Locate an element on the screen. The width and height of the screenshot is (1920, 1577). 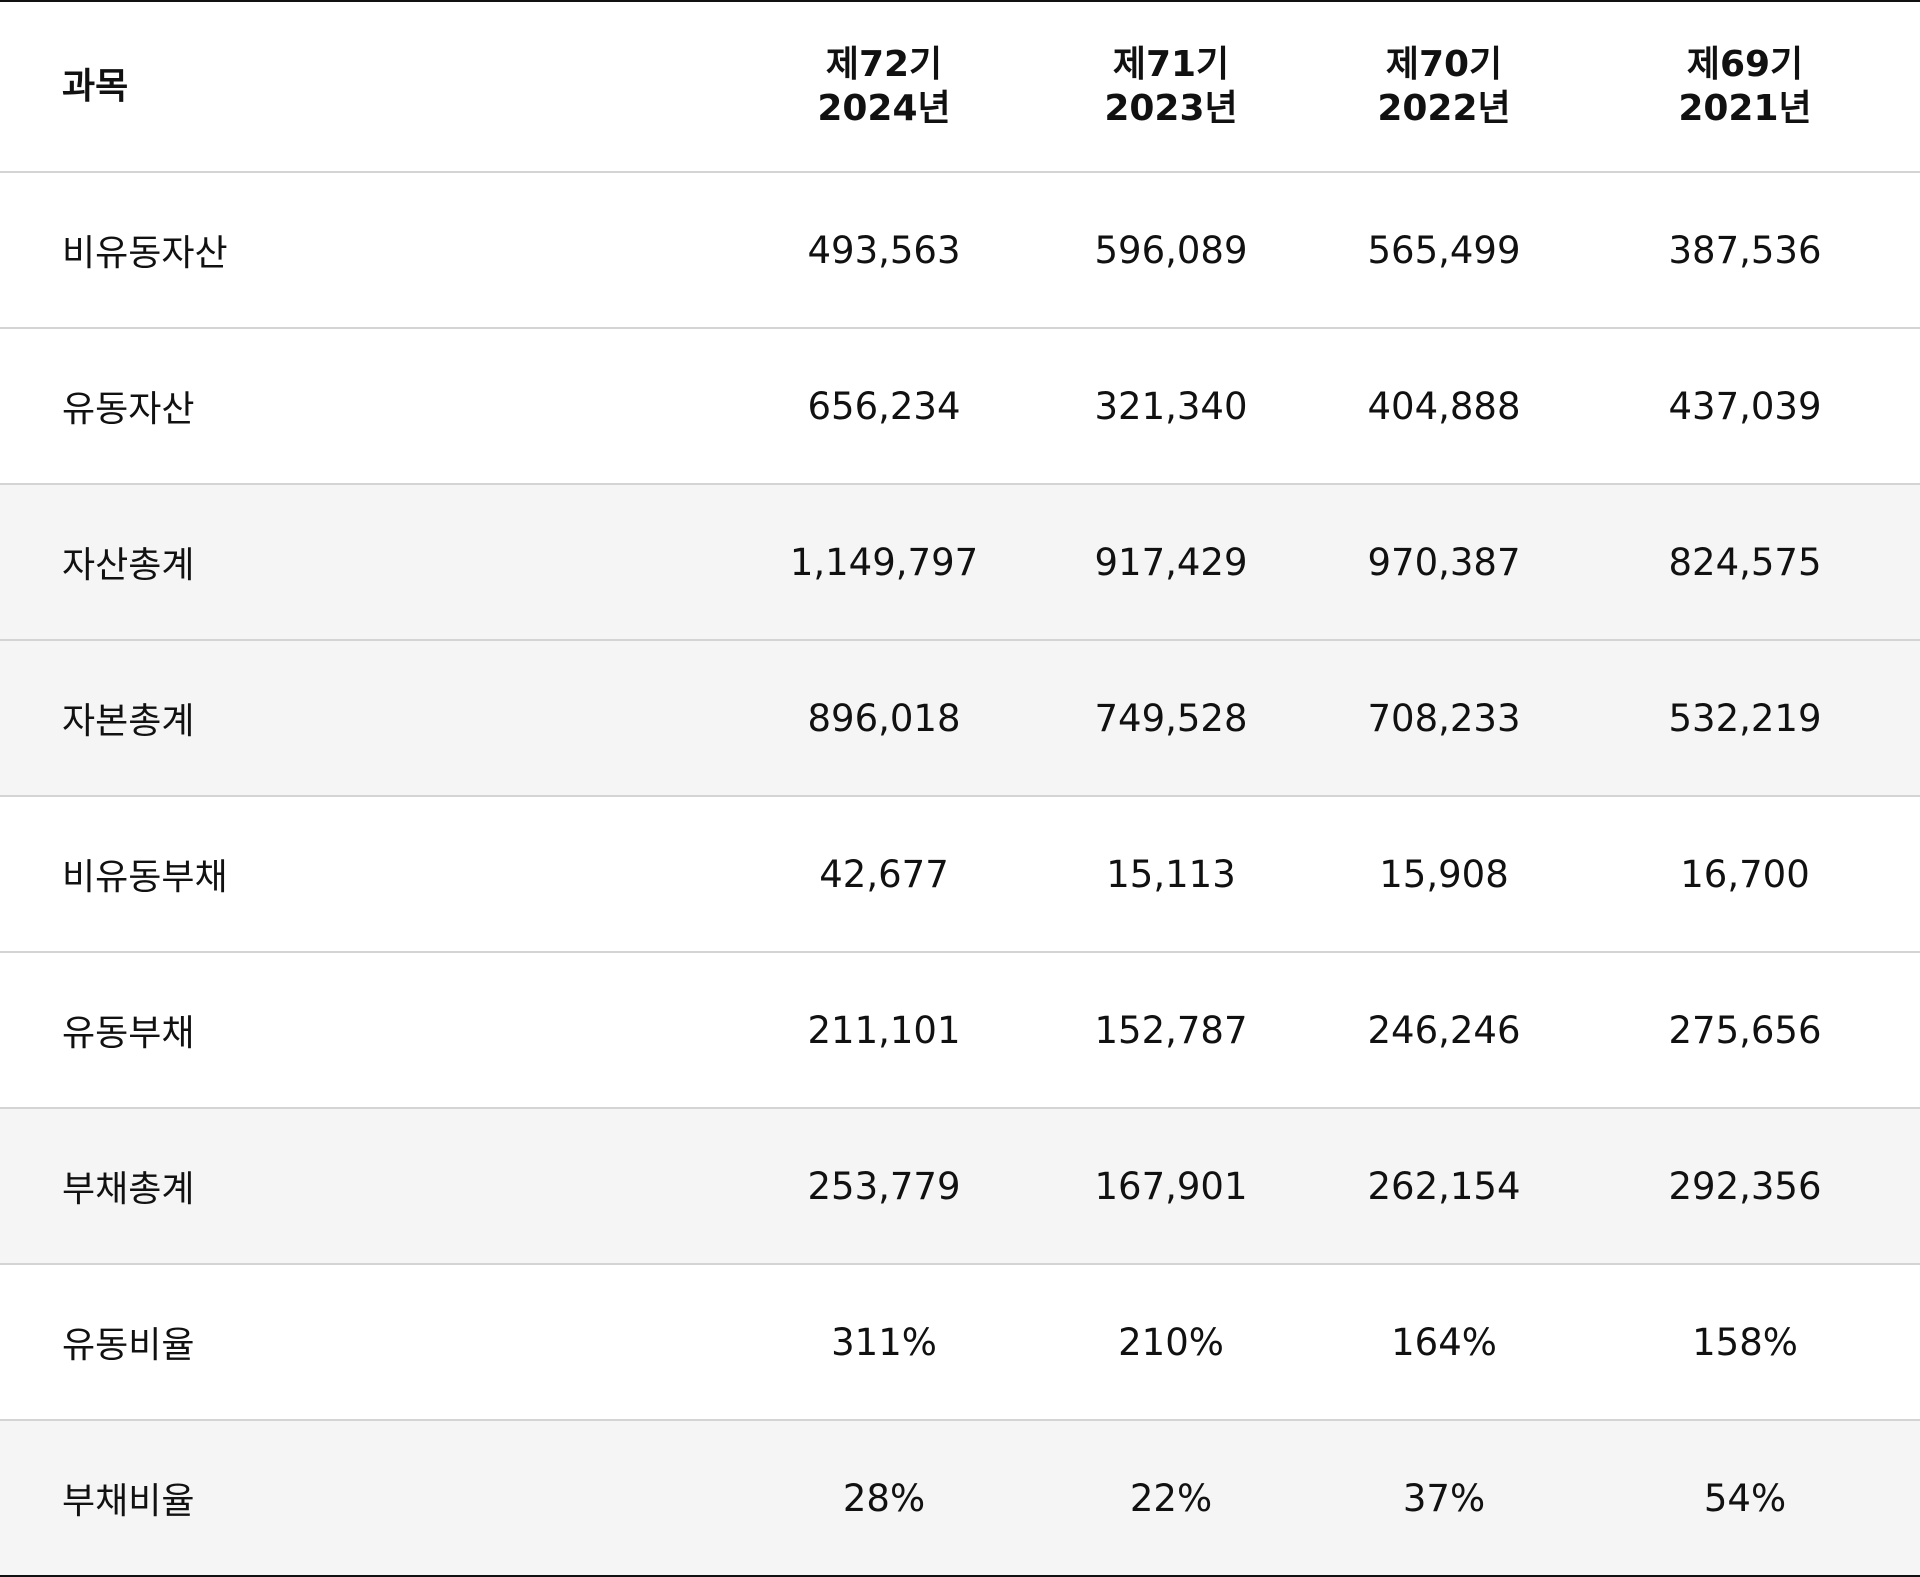
table-row-non-current-liabilities: 비유동부채 42,677 15,113 15,908 16,700 is located at coordinates (960, 874).